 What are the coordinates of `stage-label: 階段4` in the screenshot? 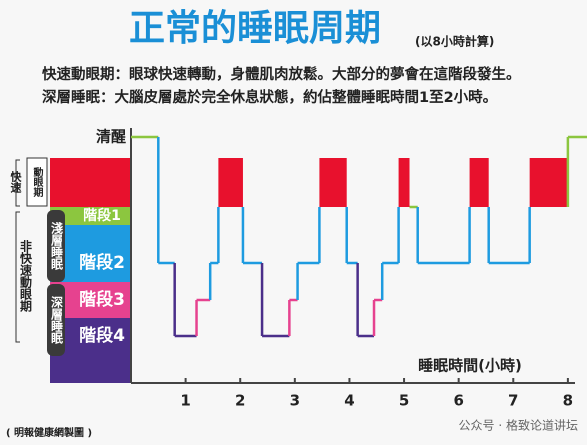 It's located at (102, 335).